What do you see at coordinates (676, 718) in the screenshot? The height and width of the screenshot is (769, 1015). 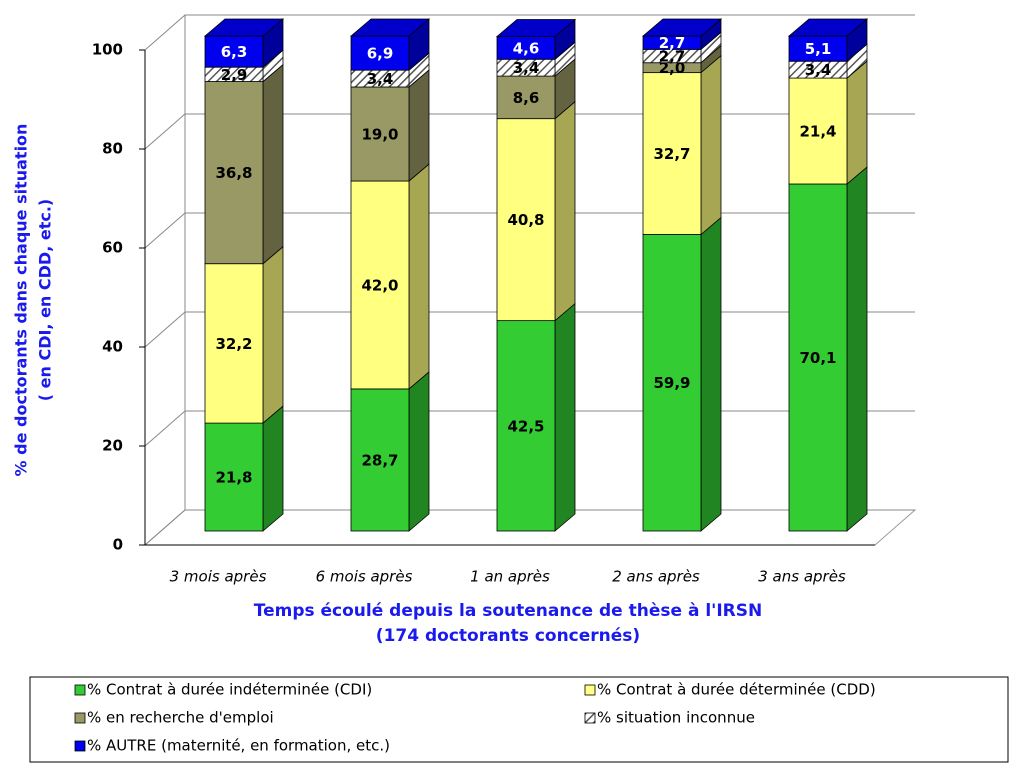 I see `legend-label: % situation inconnue` at bounding box center [676, 718].